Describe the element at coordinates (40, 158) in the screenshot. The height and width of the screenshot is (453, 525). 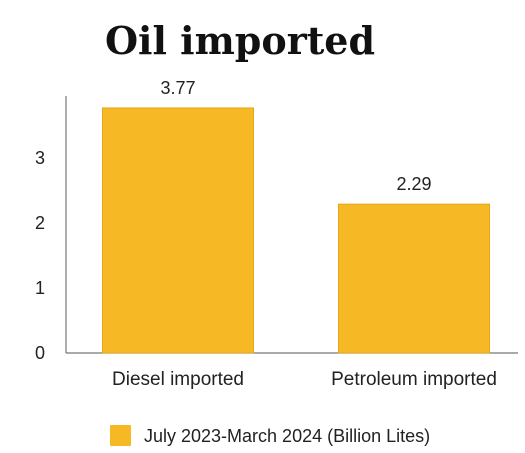
I see `y-tick-label: 3` at that location.